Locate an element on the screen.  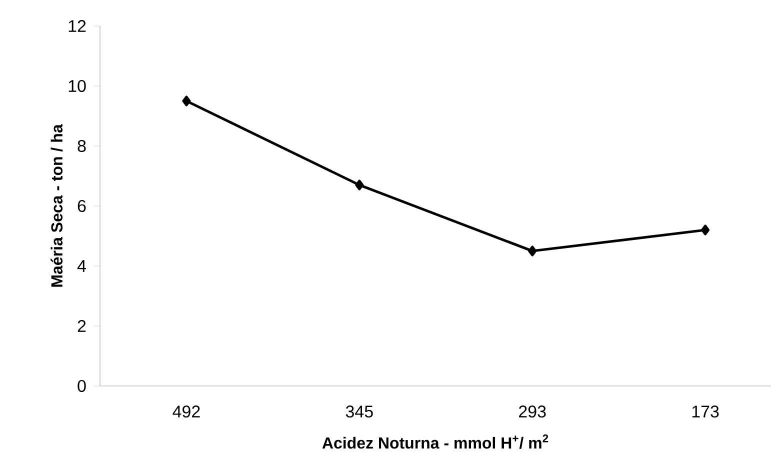
y-tick-label: 2 is located at coordinates (82, 326).